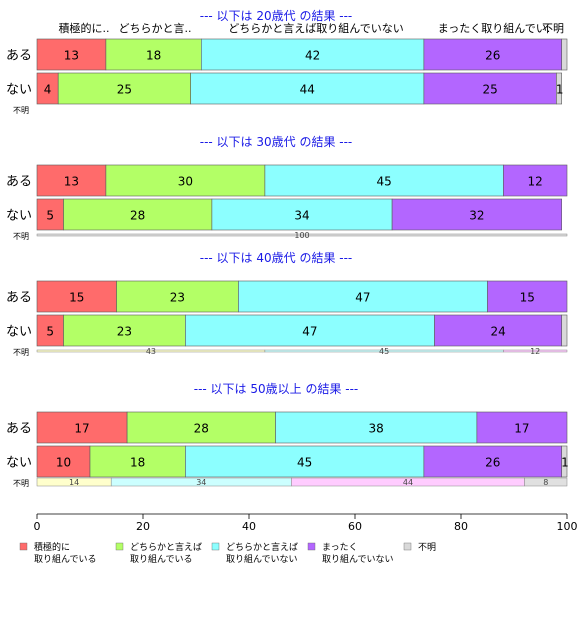 Image resolution: width=580 pixels, height=636 pixels. What do you see at coordinates (151, 351) in the screenshot?
I see `unknown-value-label: 43` at bounding box center [151, 351].